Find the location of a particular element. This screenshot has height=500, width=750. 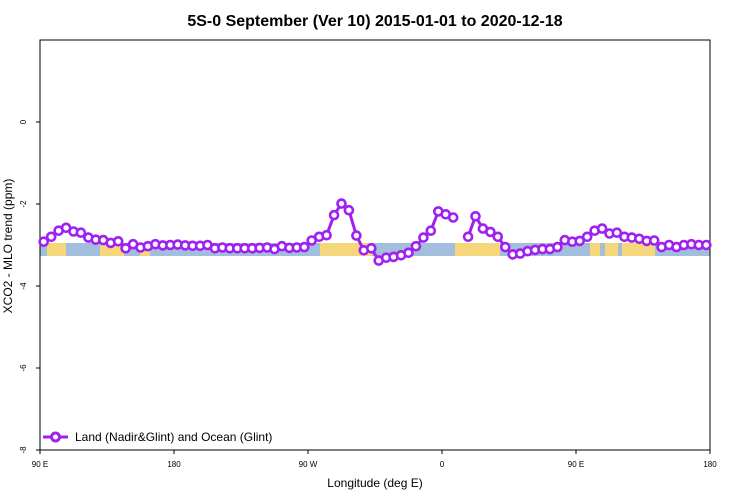

series-layer is located at coordinates (375, 232).